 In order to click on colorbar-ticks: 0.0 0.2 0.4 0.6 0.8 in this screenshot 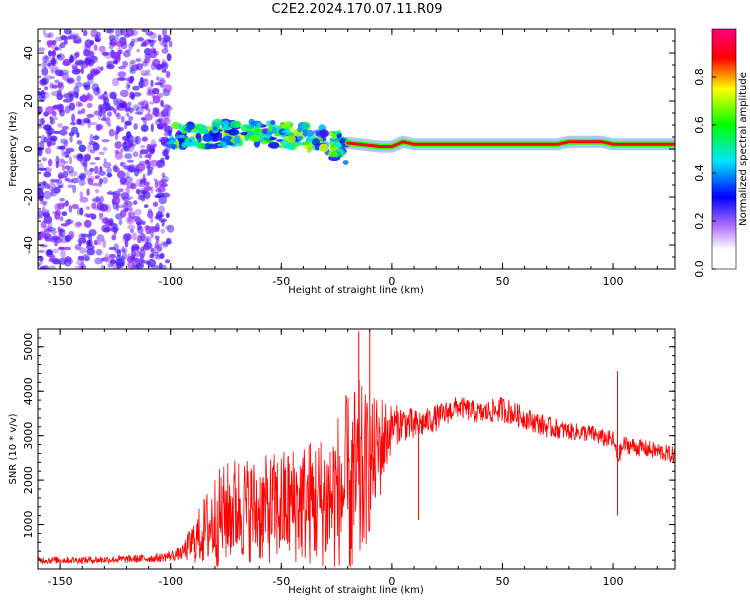, I will do `click(704, 173)`.